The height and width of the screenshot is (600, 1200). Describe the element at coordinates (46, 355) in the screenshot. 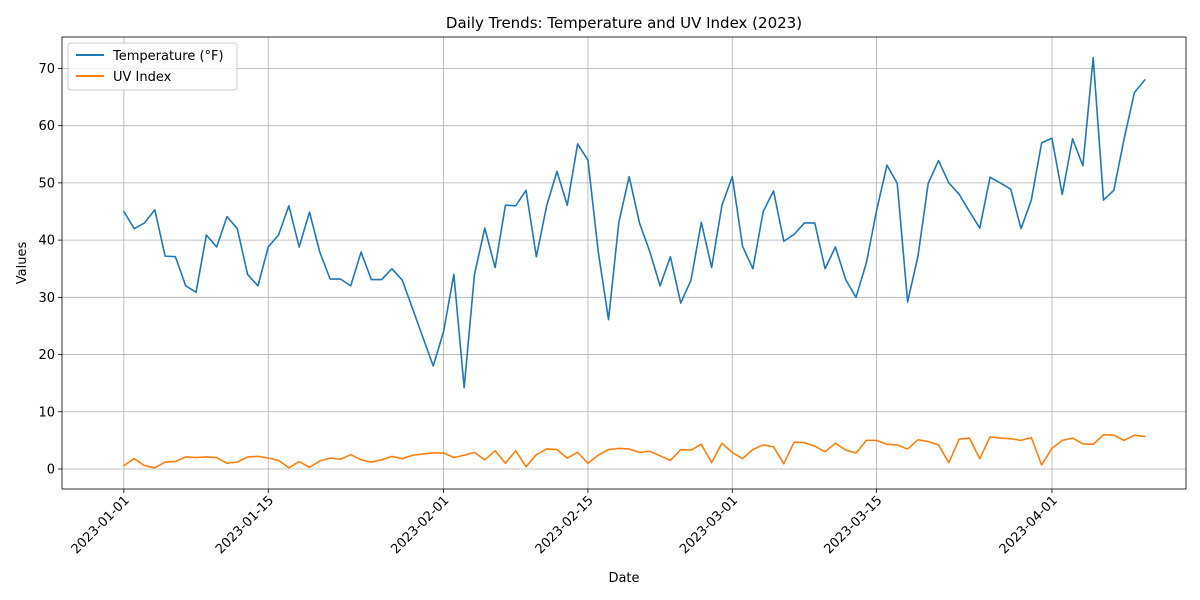

I see `y-tick-label: 20` at that location.